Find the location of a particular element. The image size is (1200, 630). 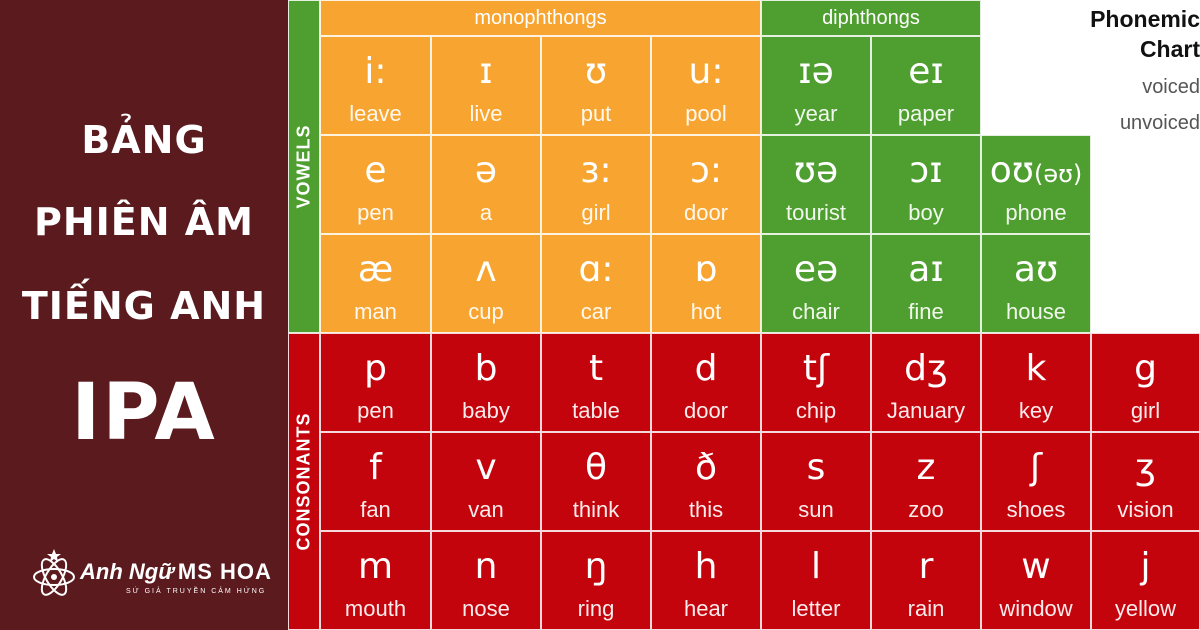

phoneme-symbol-text: aʊ is located at coordinates (1036, 269).